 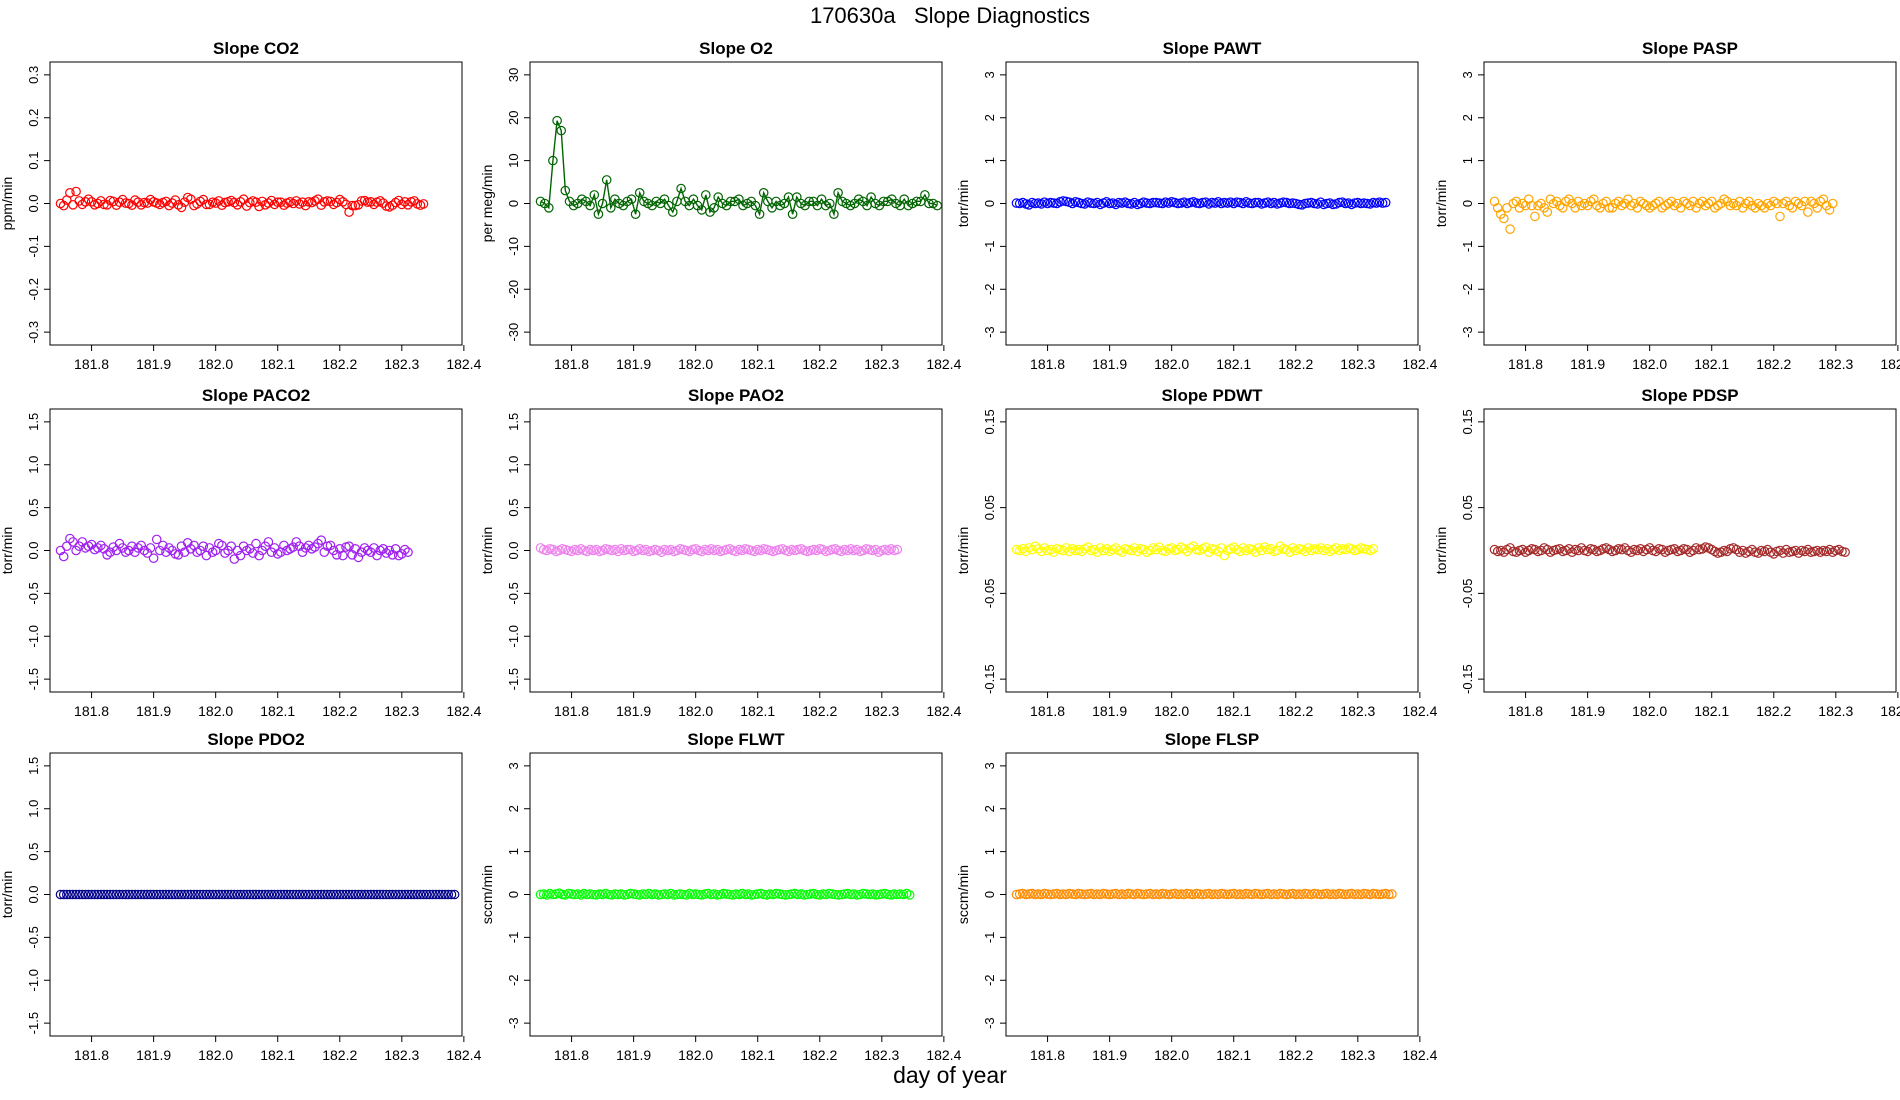 I want to click on x-tick-label: 182.2, so click(x=819, y=1055).